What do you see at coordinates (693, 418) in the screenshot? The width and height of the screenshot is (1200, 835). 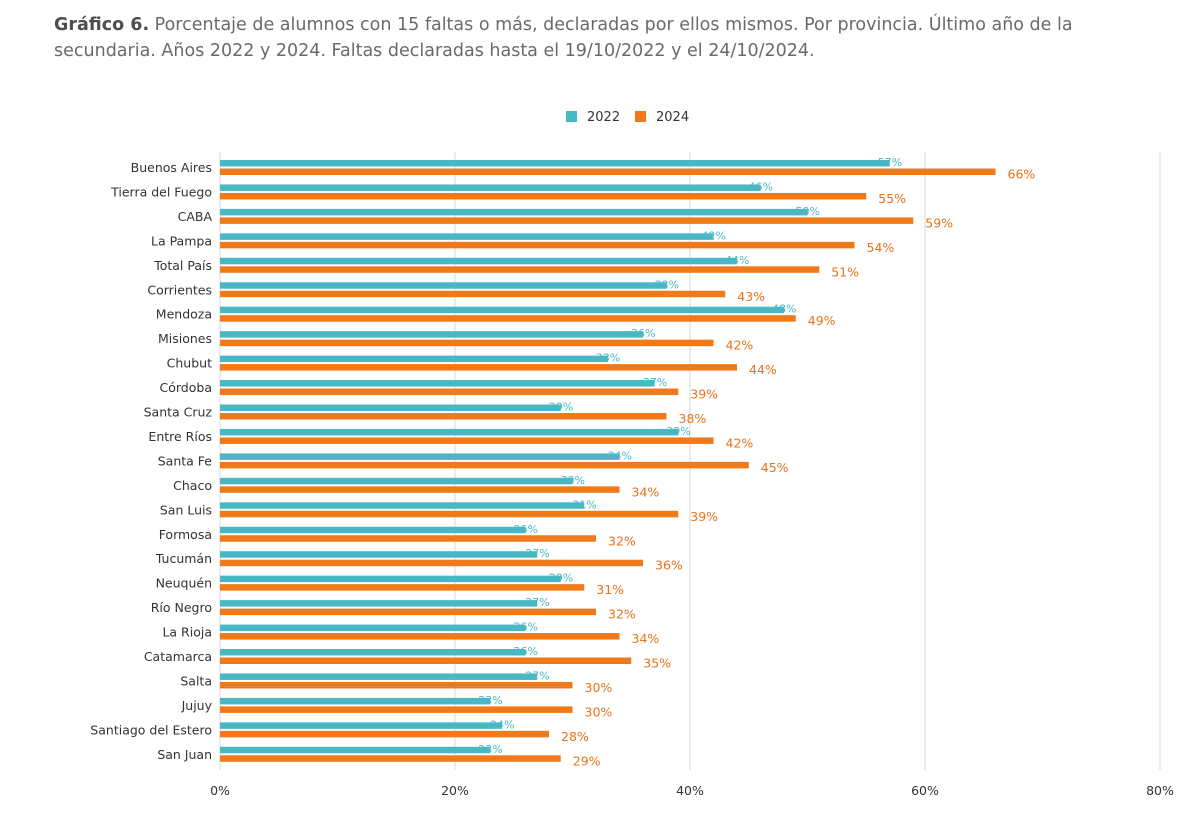 I see `data-label-2024: 38%` at bounding box center [693, 418].